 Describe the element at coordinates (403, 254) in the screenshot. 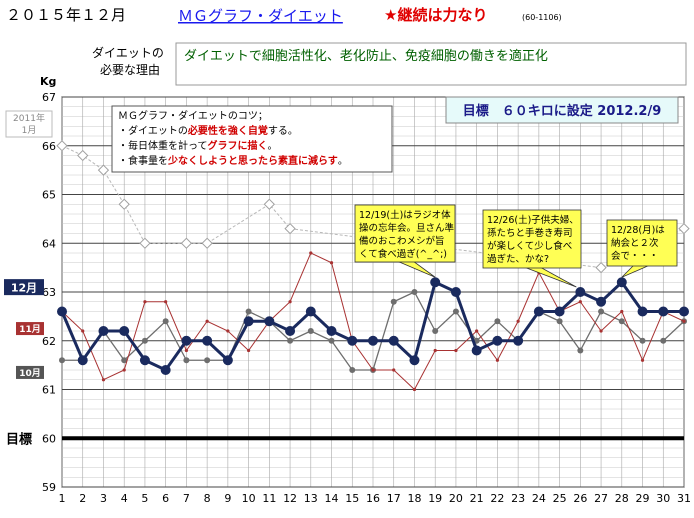

I see `callout-text: くて食べ過ぎ(^_^;)` at that location.